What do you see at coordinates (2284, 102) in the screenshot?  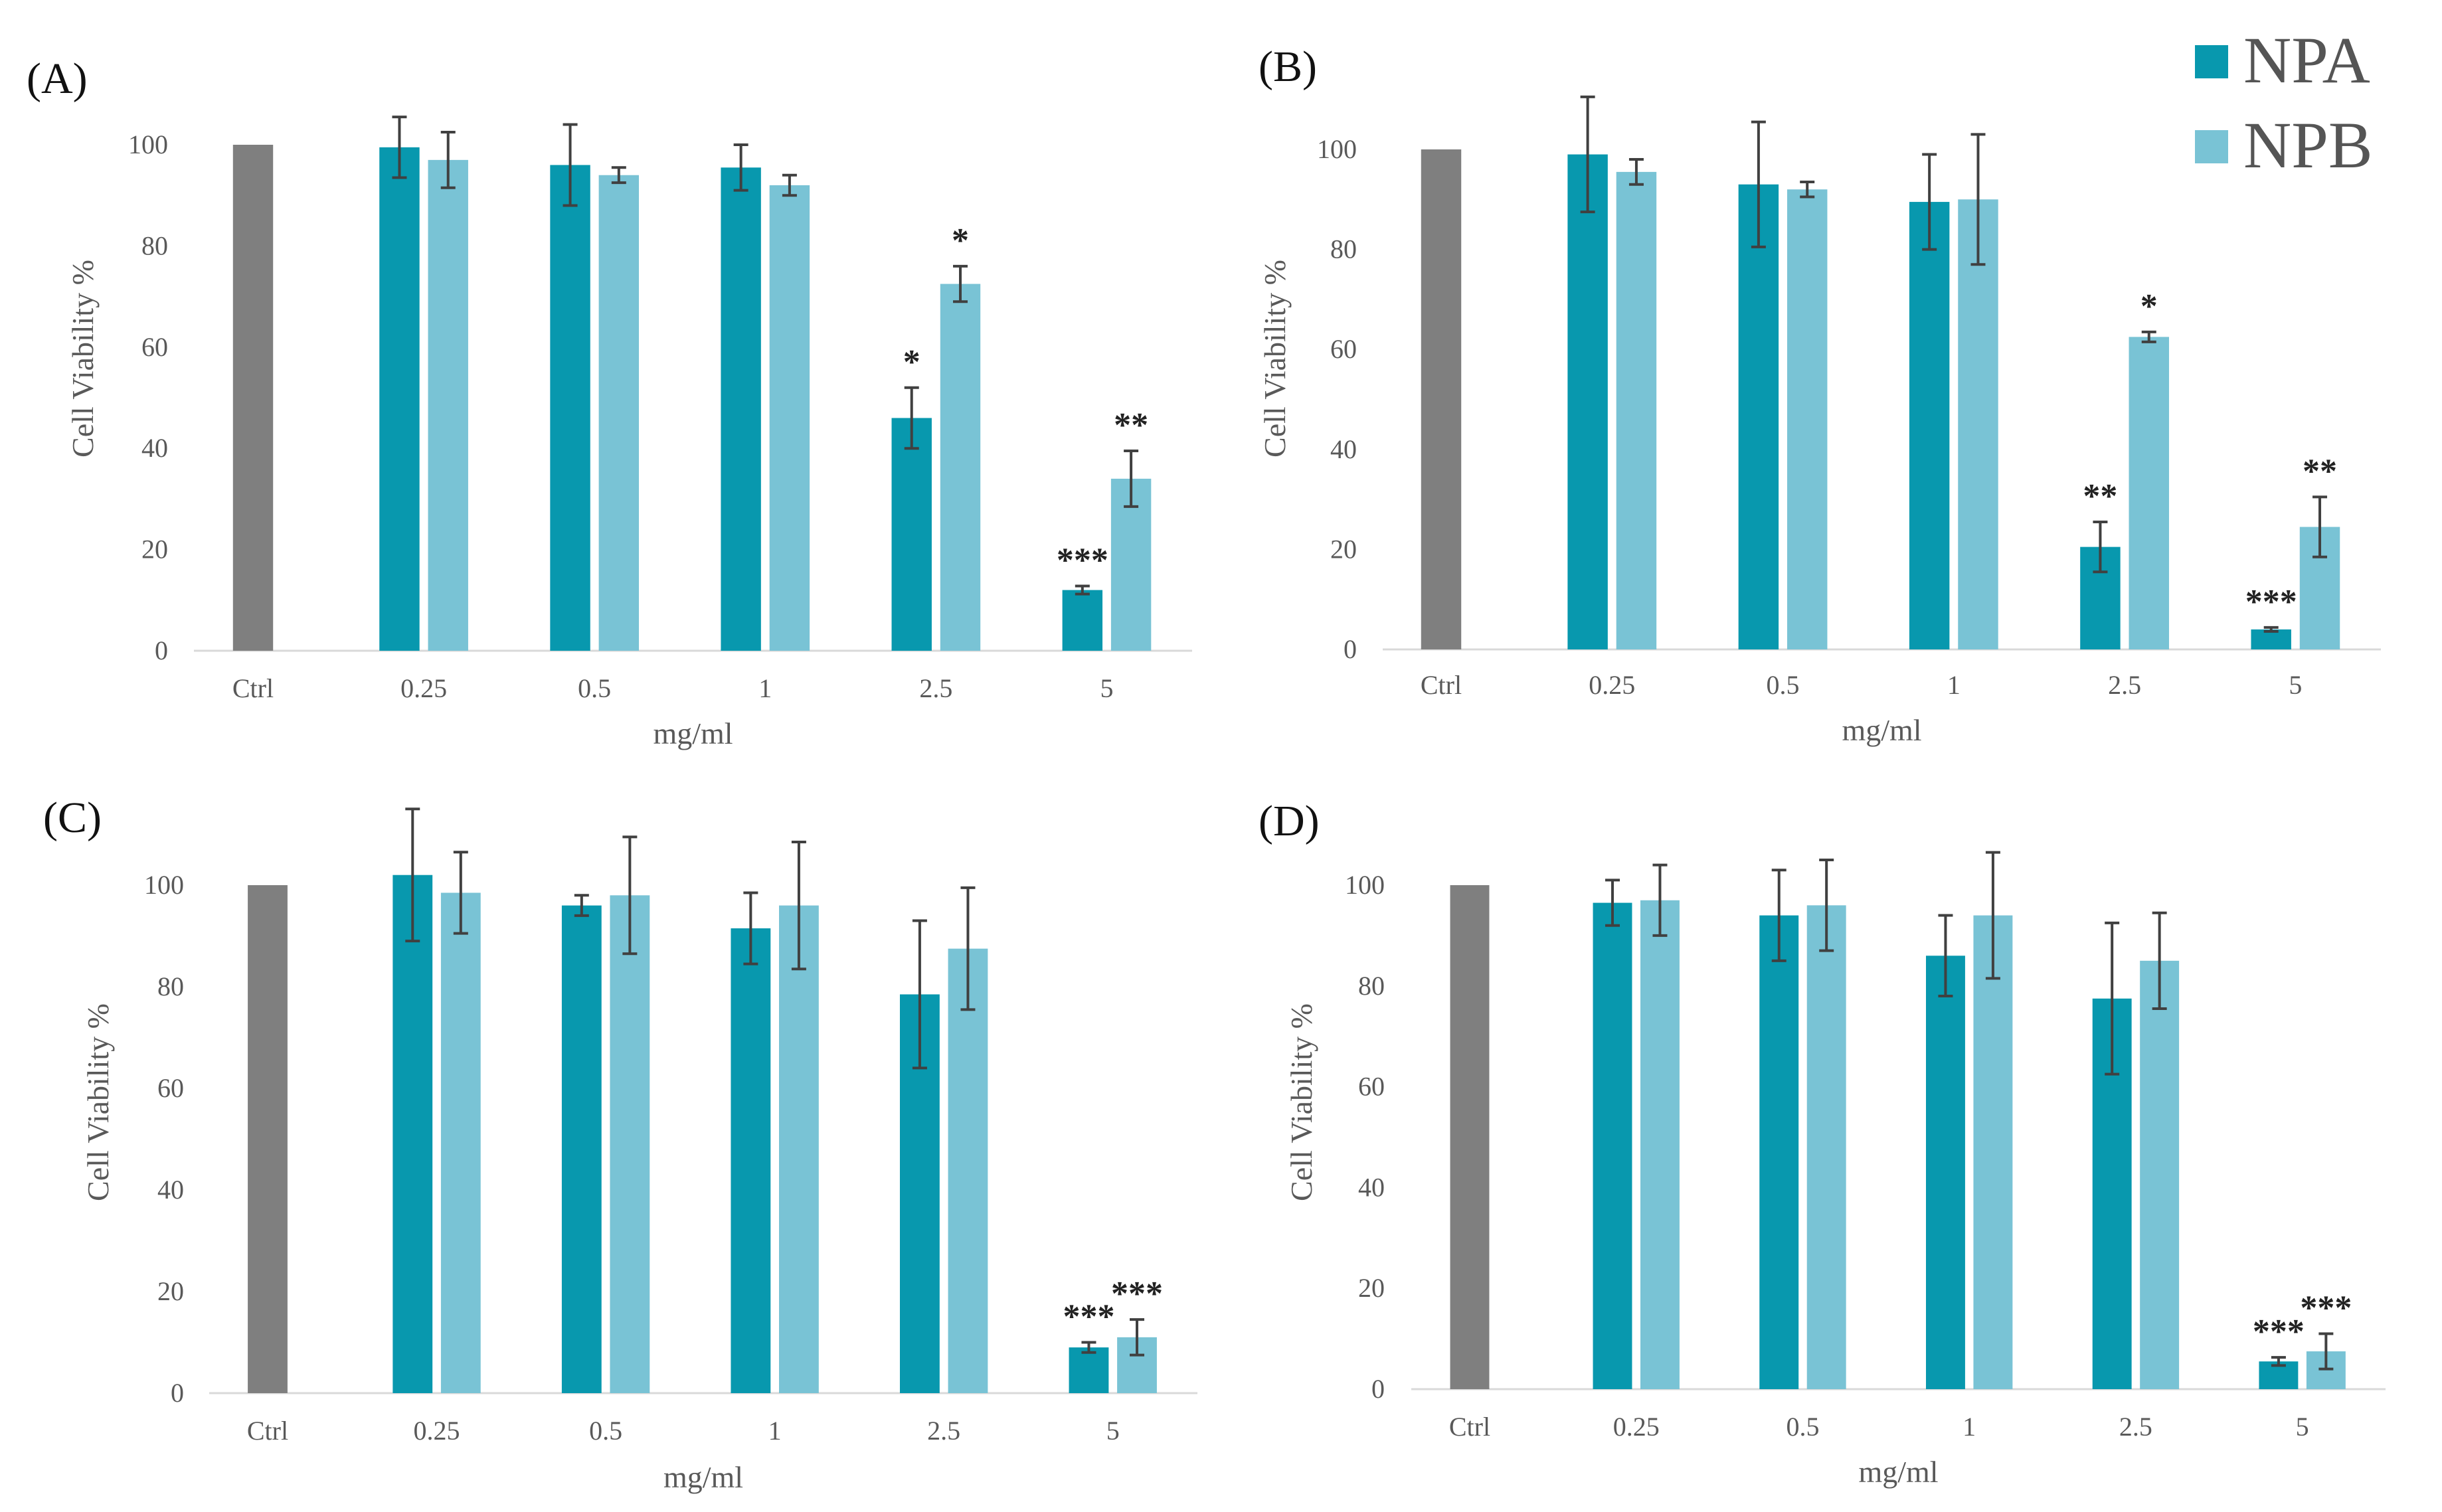 I see `legend: NPA NPB` at bounding box center [2284, 102].